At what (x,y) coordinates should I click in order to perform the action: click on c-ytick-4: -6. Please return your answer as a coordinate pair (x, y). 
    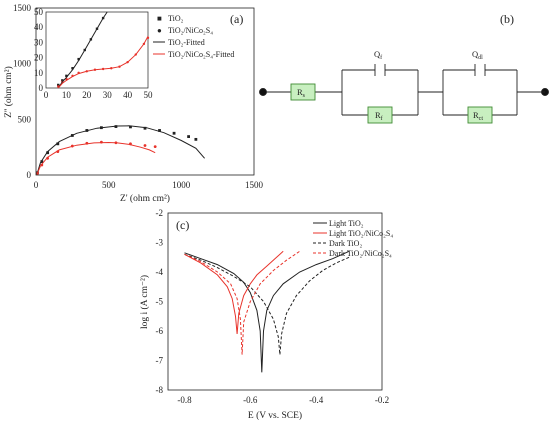
    Looking at the image, I should click on (160, 331).